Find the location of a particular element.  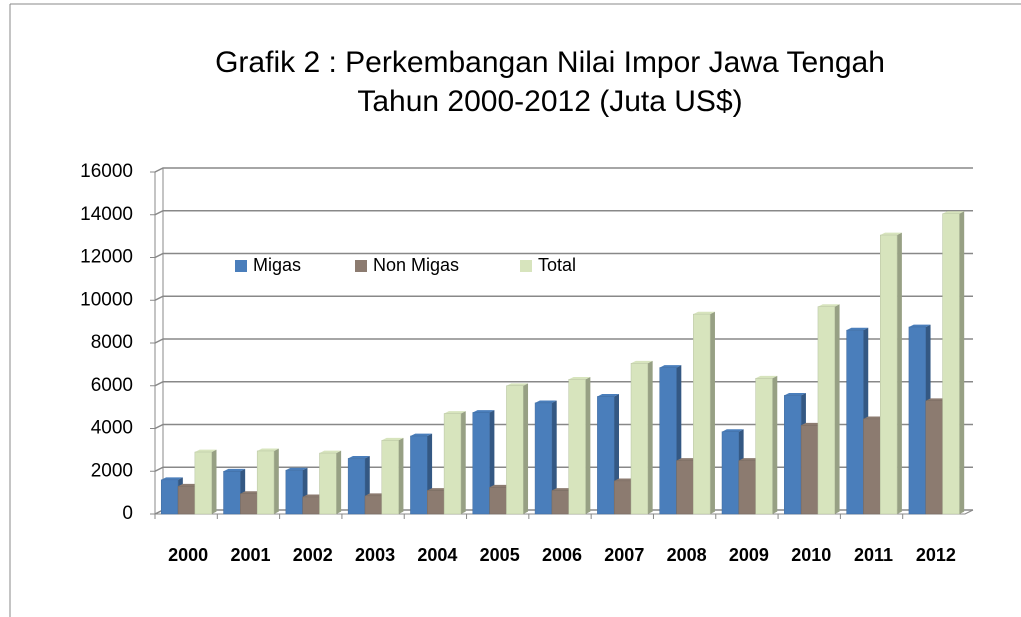

x-tick-label: 2000 is located at coordinates (188, 555).